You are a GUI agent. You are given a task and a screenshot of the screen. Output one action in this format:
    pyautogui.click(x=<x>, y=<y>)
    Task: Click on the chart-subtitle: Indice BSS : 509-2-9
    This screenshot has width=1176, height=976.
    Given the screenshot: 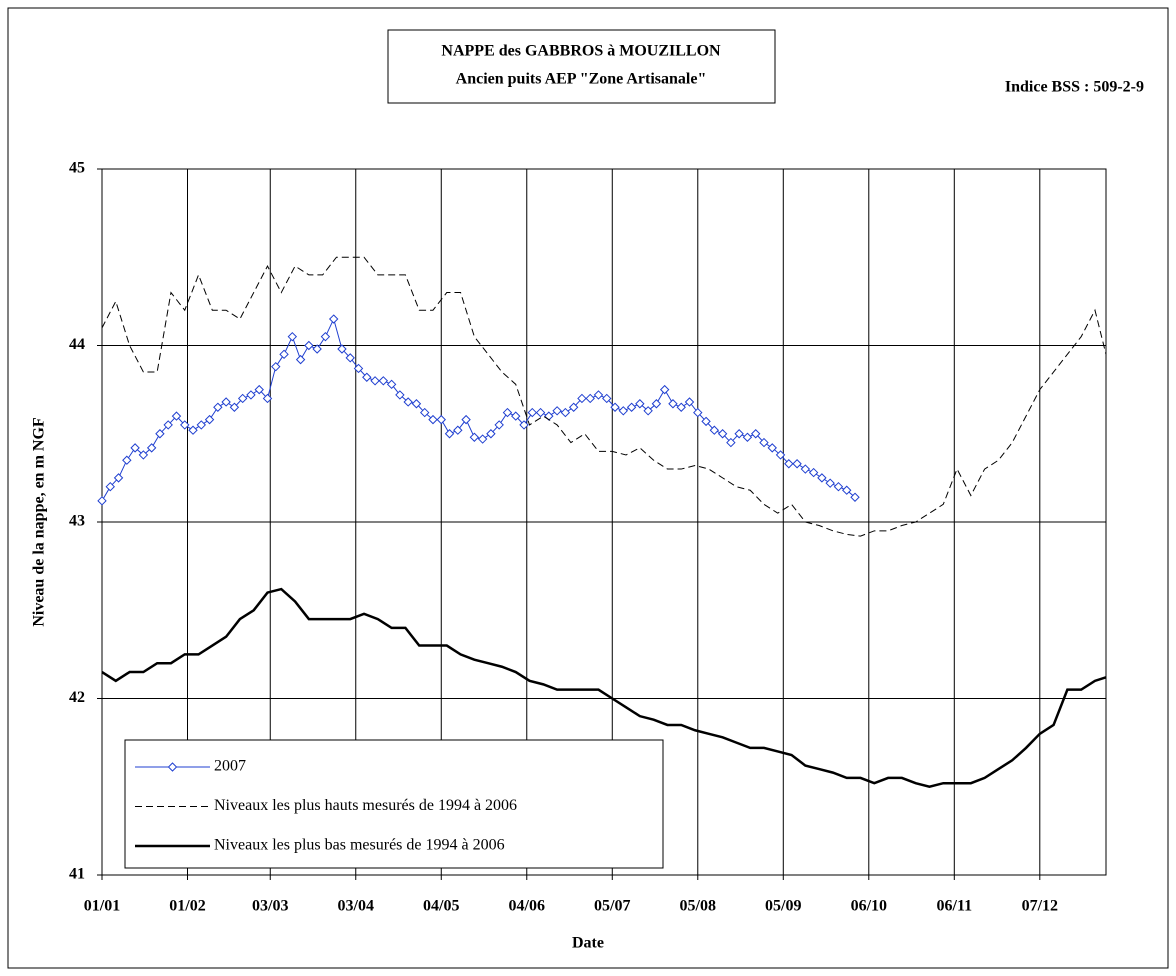 What is the action you would take?
    pyautogui.click(x=1074, y=87)
    